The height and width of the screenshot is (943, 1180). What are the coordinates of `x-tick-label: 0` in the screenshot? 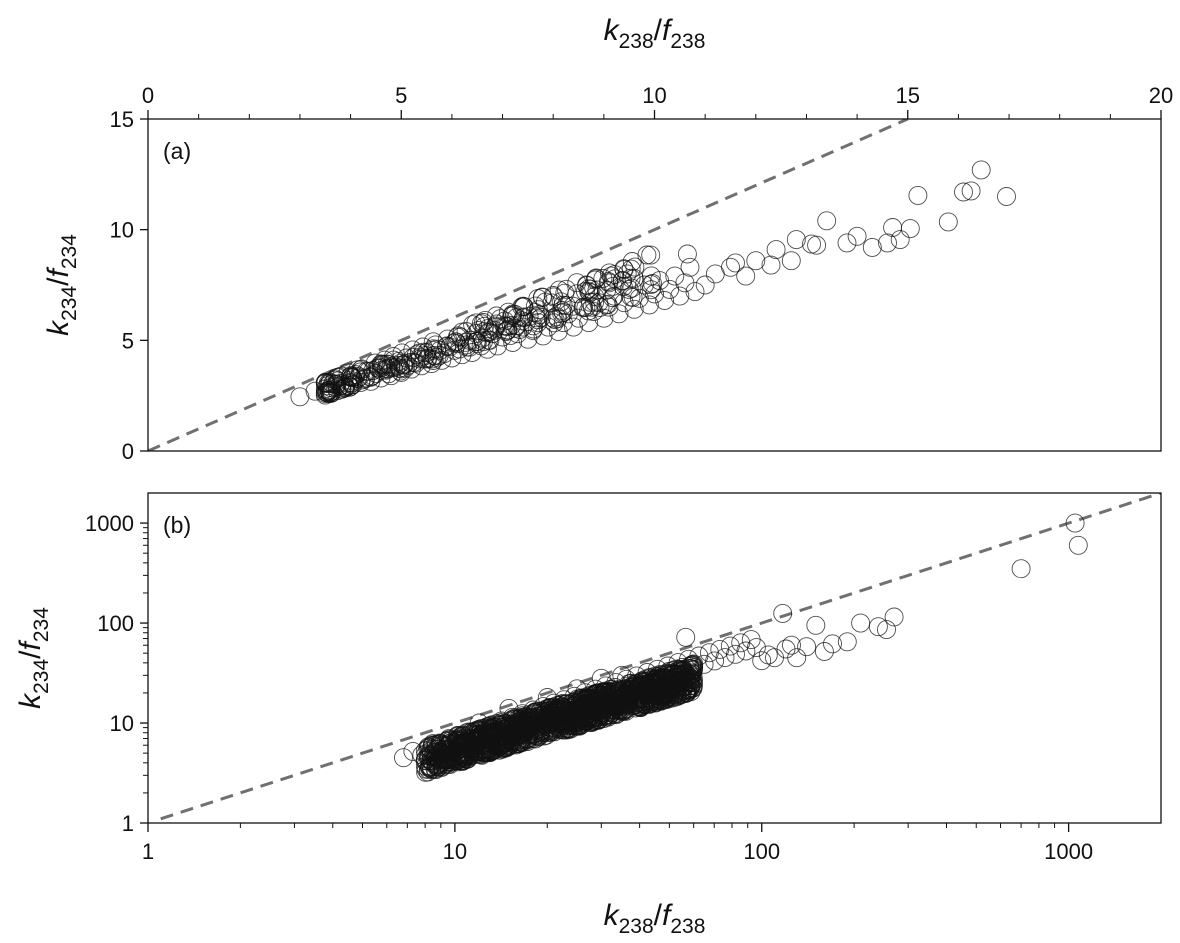 It's located at (148, 95).